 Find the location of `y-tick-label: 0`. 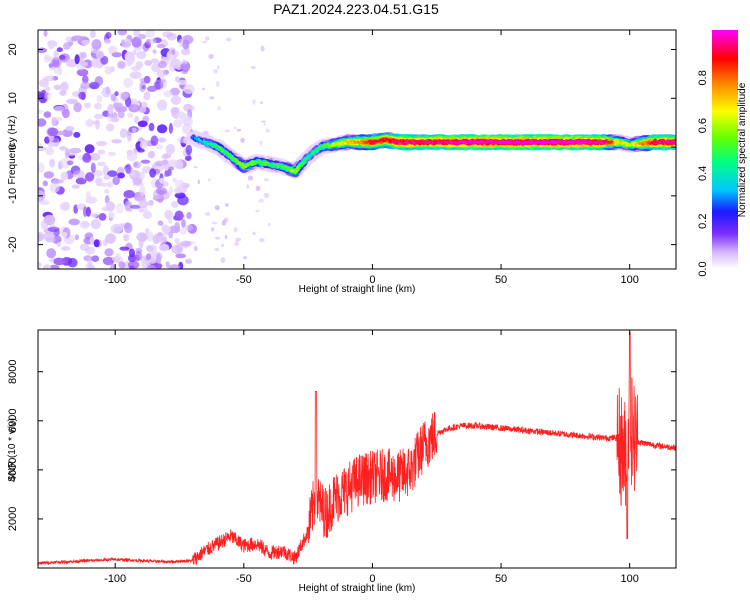

y-tick-label: 0 is located at coordinates (13, 147).